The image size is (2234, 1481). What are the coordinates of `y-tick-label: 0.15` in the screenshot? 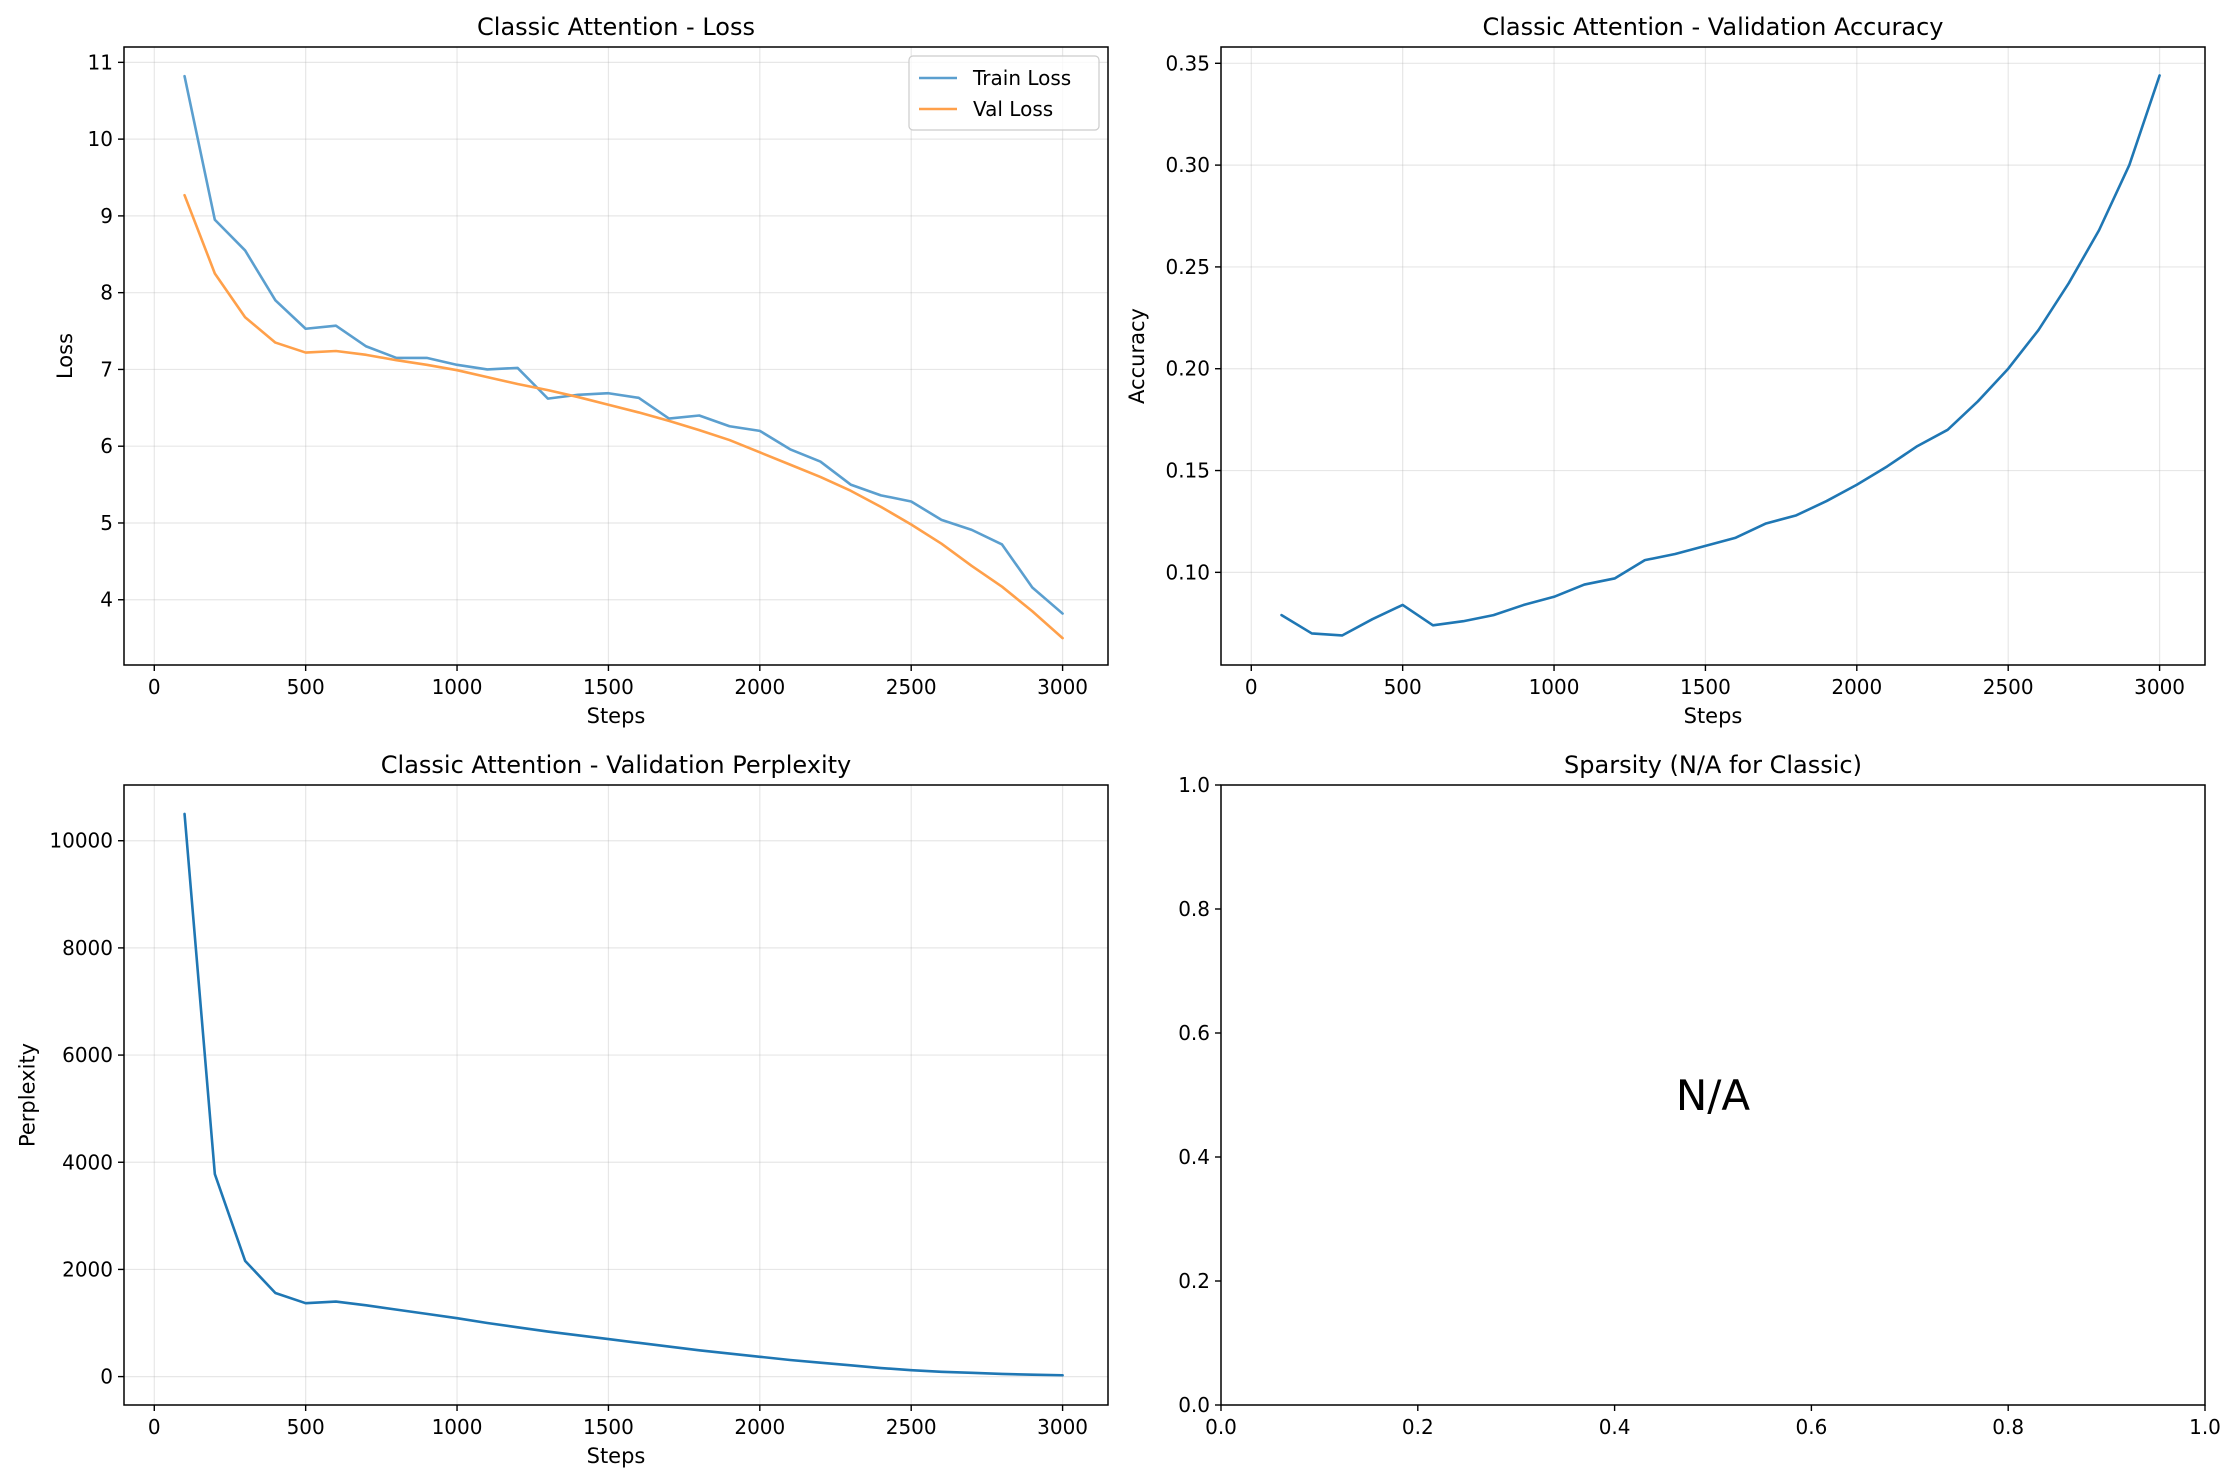 It's located at (1187, 471).